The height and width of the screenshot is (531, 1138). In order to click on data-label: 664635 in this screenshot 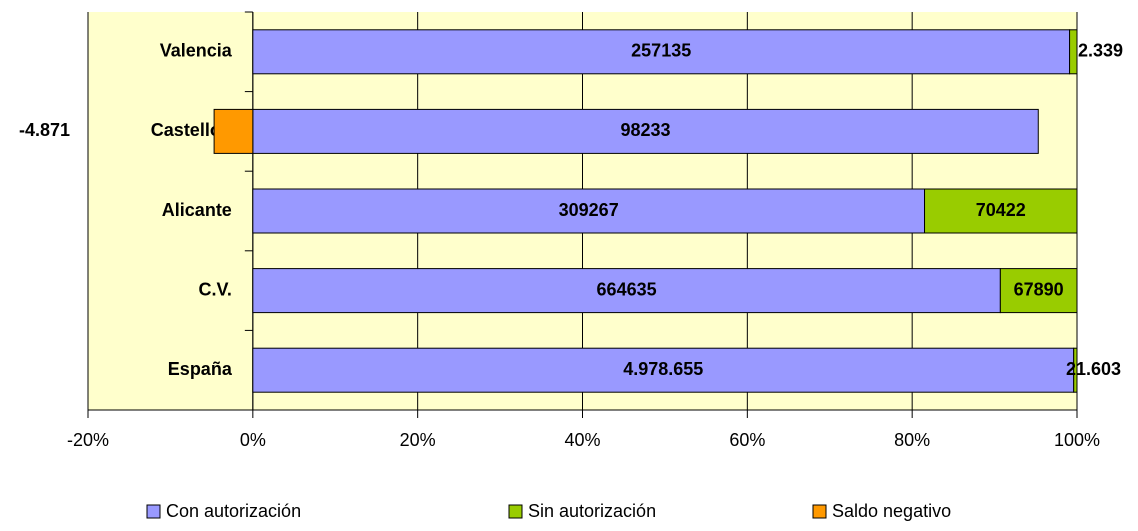, I will do `click(627, 289)`.